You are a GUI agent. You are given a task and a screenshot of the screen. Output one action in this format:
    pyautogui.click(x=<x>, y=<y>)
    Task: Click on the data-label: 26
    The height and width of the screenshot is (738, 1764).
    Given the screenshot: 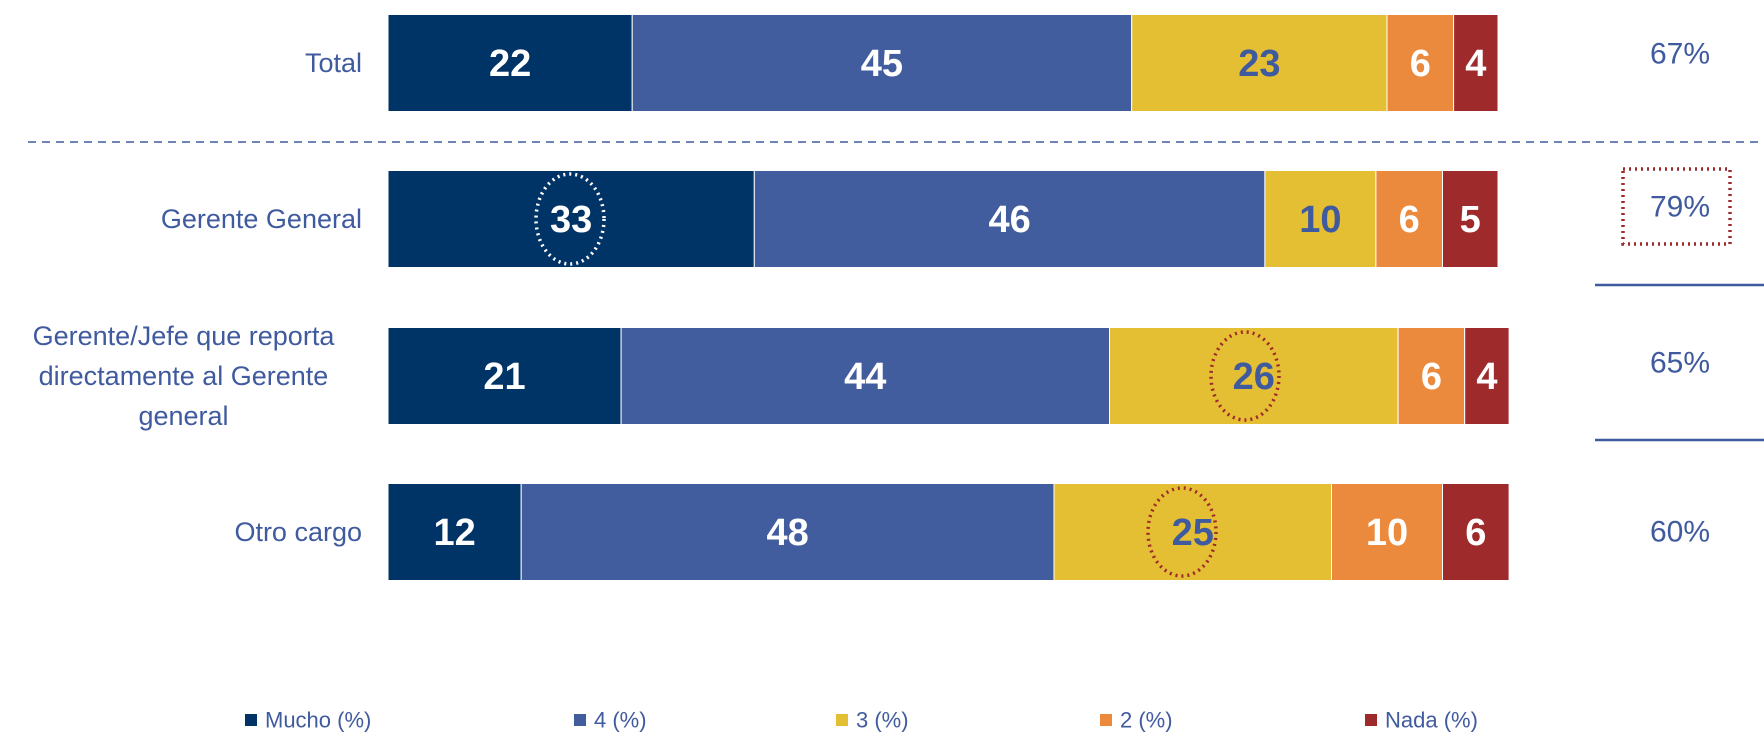 What is the action you would take?
    pyautogui.click(x=1254, y=377)
    